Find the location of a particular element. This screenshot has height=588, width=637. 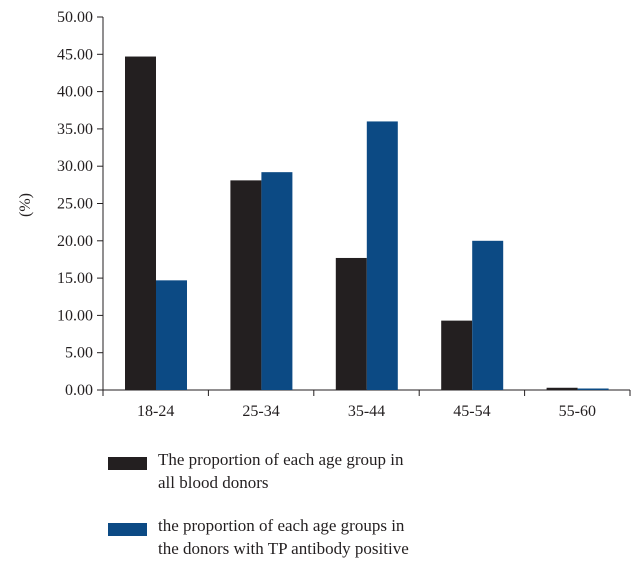

y-axis-label: (%) is located at coordinates (25, 205).